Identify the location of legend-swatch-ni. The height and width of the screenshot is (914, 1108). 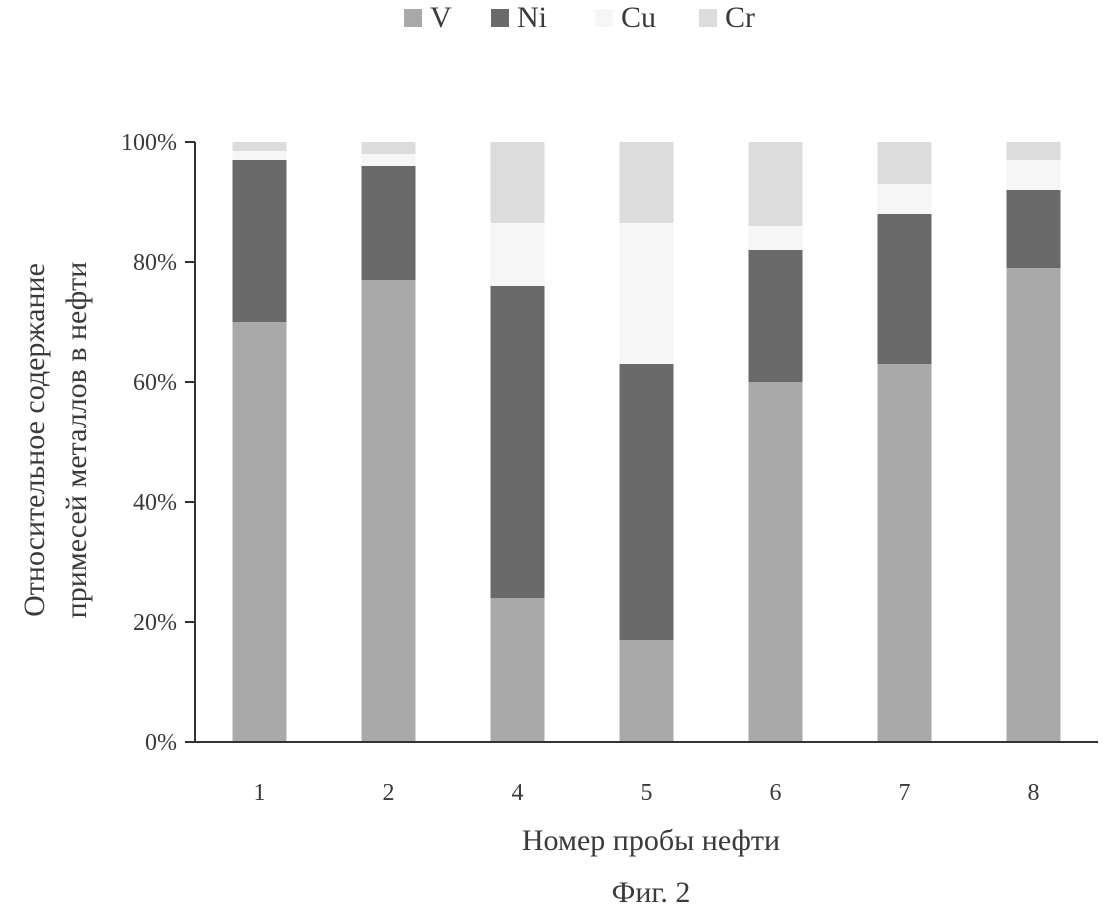
(500, 18).